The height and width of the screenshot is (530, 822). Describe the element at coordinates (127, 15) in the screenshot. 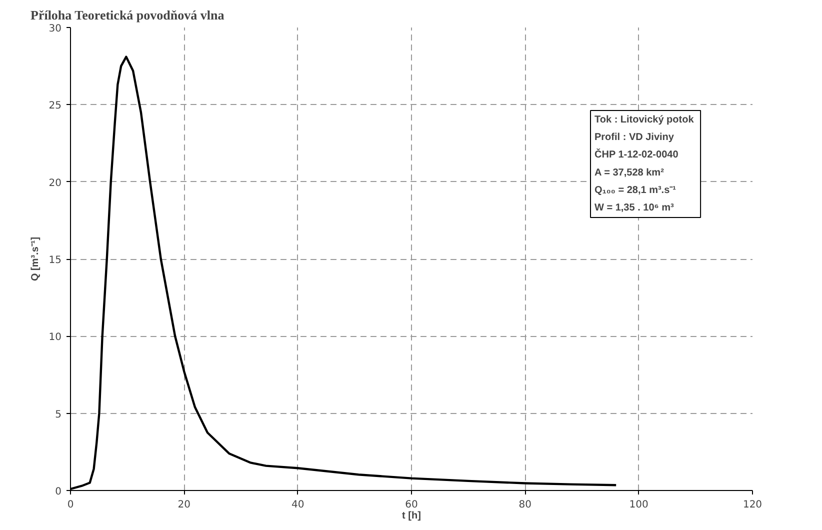

I see `chart-title: Příloha Teoretická povodňová vlna` at that location.